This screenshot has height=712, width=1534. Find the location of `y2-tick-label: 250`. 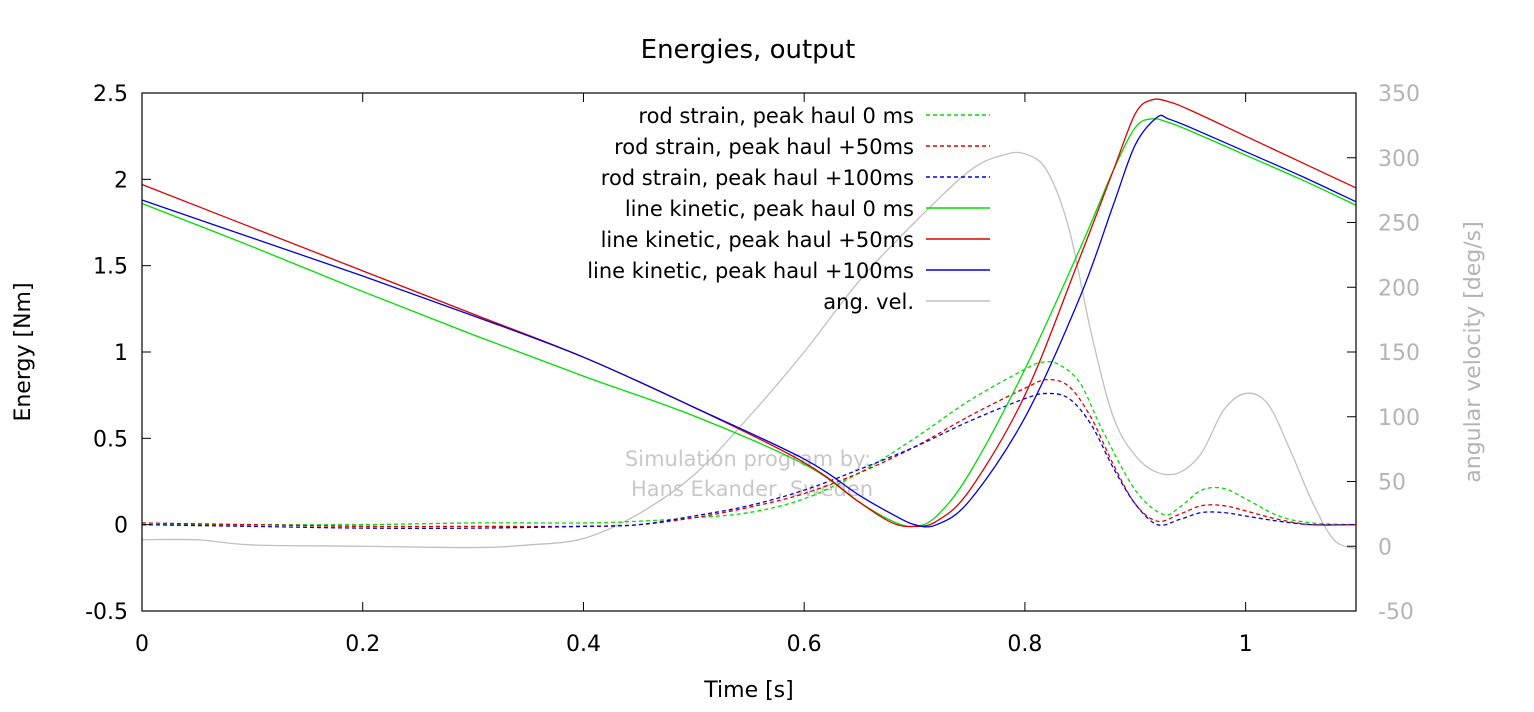

y2-tick-label: 250 is located at coordinates (1399, 224).